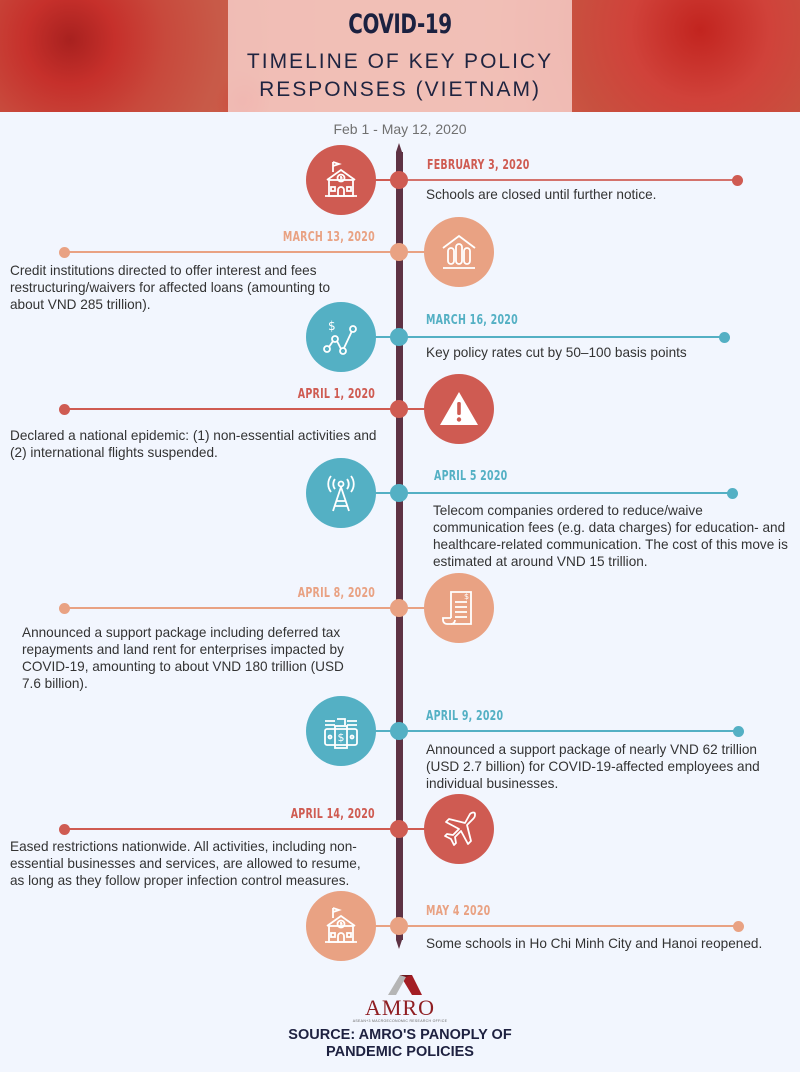 This screenshot has width=800, height=1072. What do you see at coordinates (471, 476) in the screenshot?
I see `event-date: APRIL 5 2020` at bounding box center [471, 476].